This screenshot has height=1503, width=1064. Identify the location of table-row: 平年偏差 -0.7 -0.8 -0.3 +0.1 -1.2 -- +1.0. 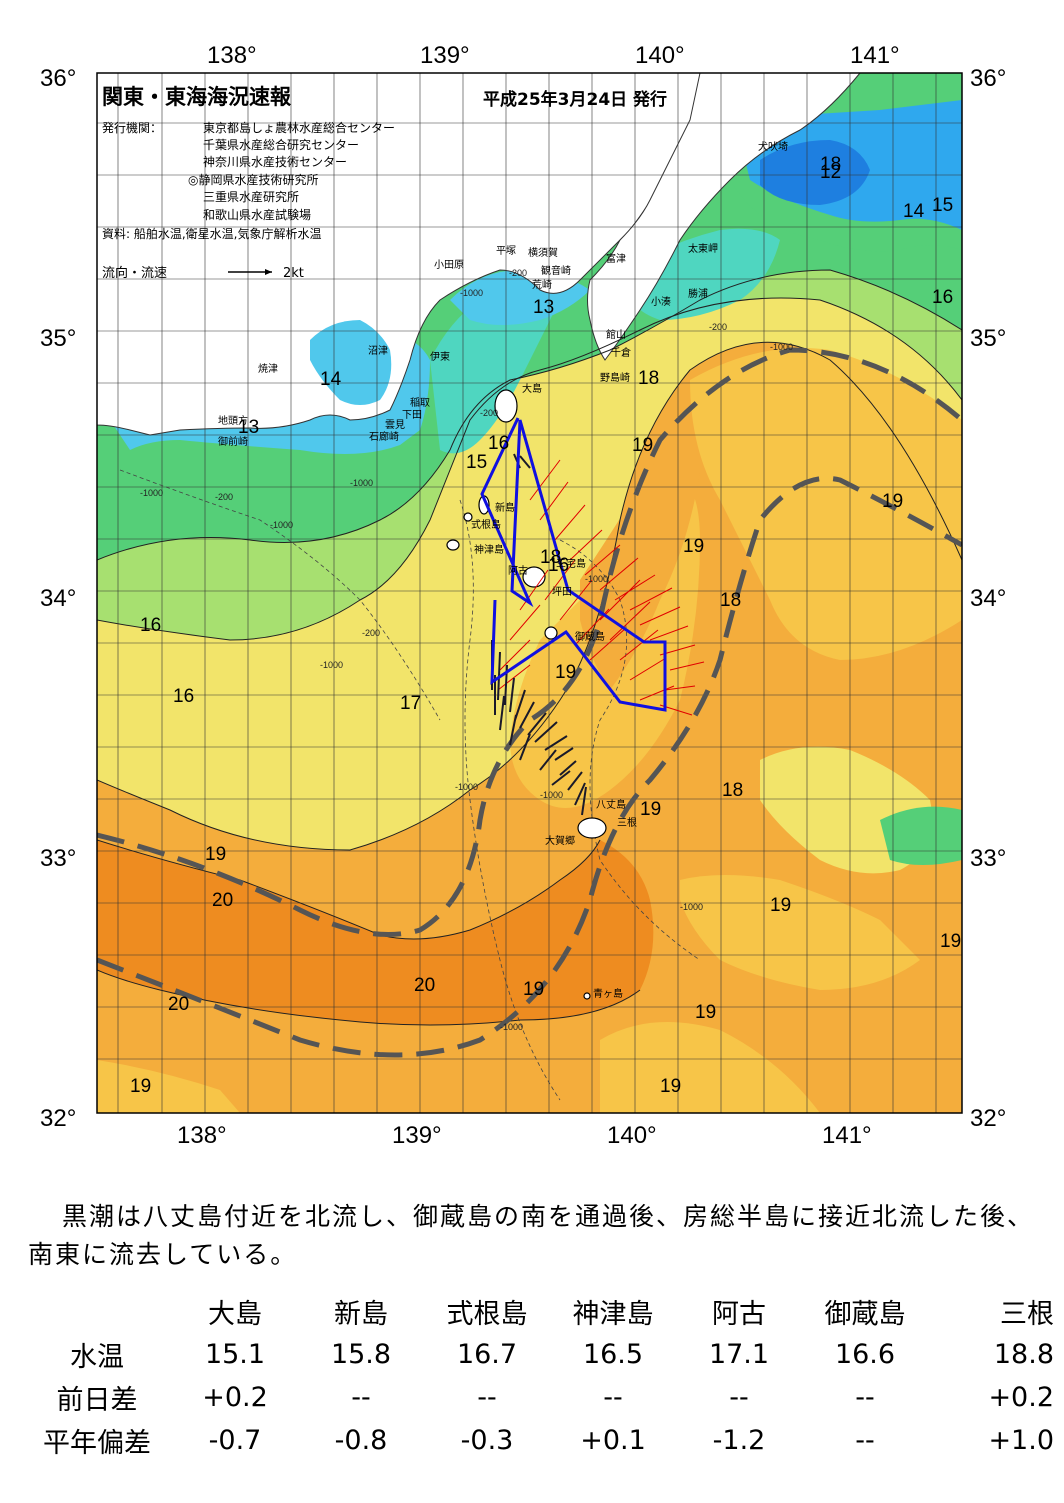
(543, 1440).